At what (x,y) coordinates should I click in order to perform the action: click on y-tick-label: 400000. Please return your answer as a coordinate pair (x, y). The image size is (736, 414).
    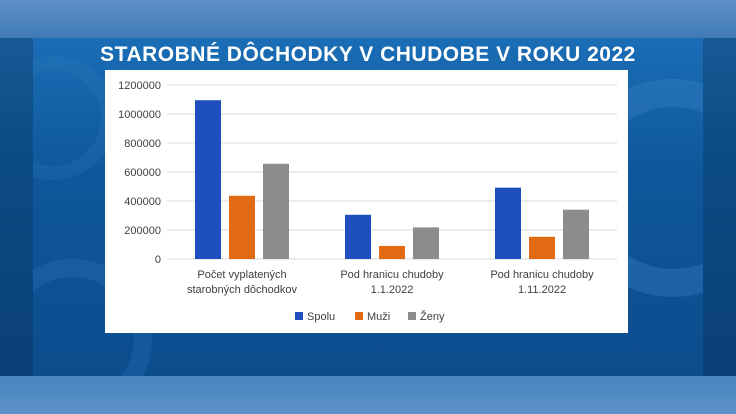
    Looking at the image, I should click on (142, 202).